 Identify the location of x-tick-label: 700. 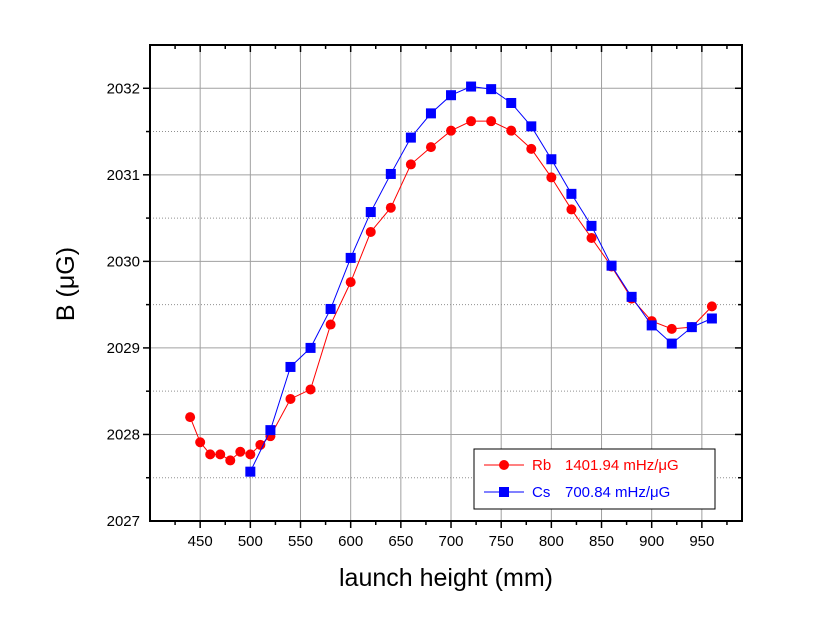
(451, 541).